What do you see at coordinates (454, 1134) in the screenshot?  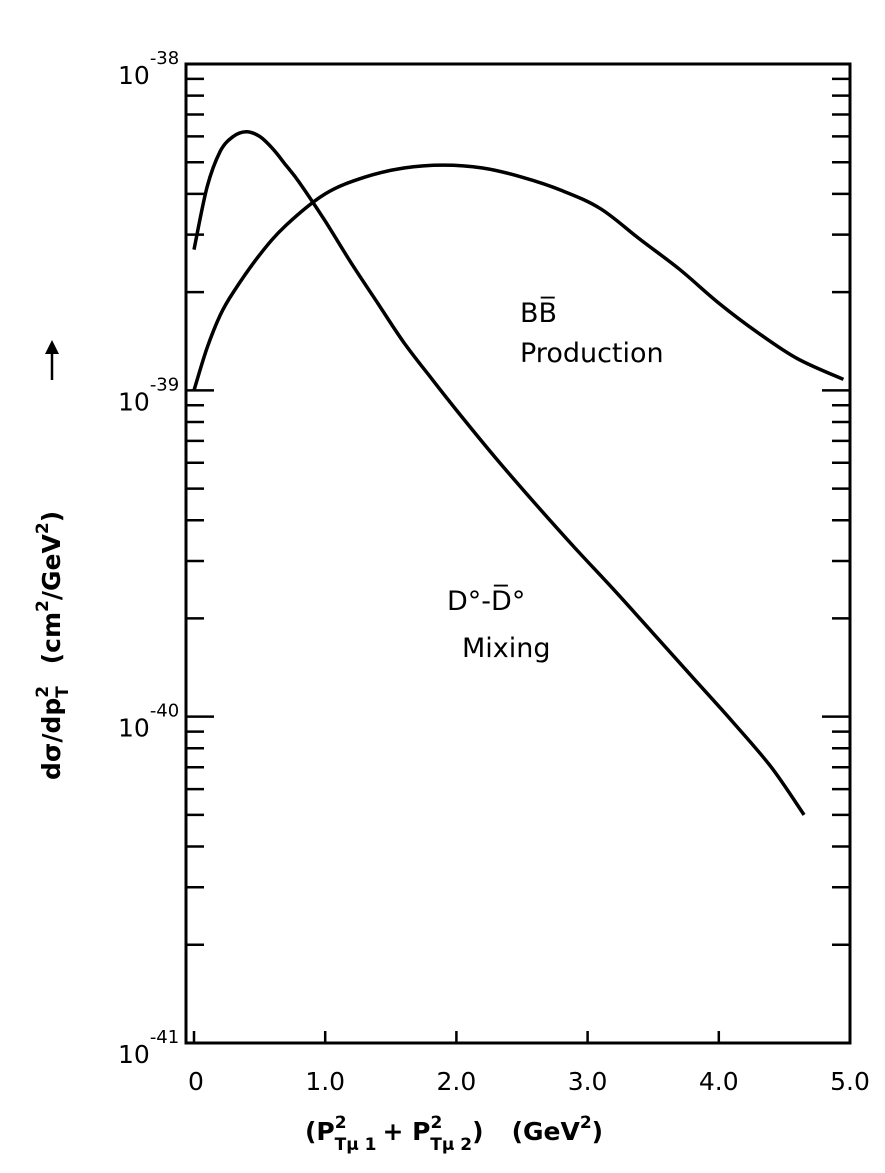 I see `x-axis-label: (P2 Tμ 1 + P2 Tμ 2) (GeV2)` at bounding box center [454, 1134].